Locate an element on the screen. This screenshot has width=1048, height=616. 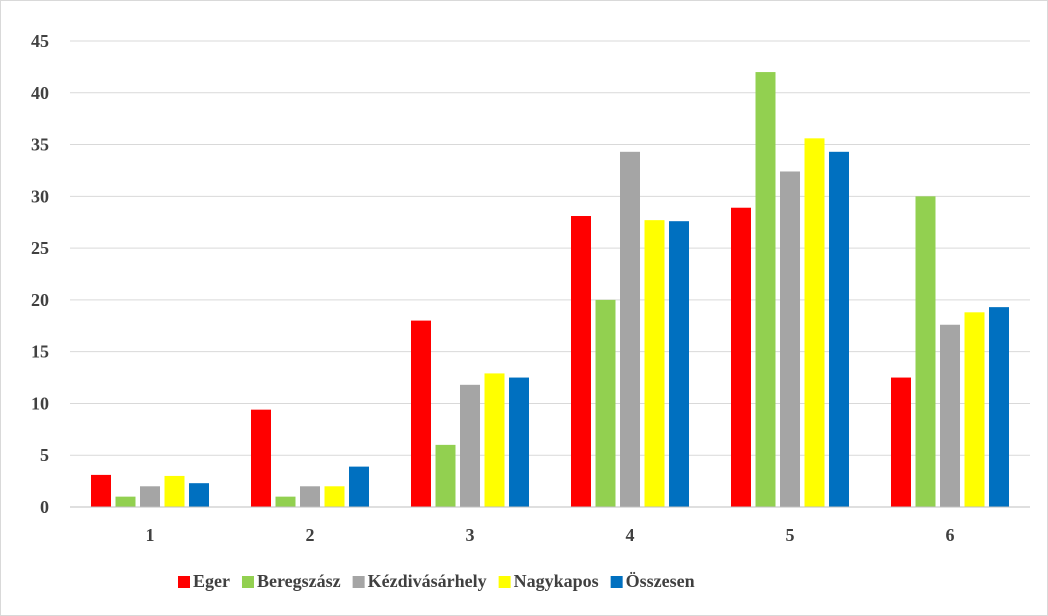
y-tick-label: 25 is located at coordinates (40, 248).